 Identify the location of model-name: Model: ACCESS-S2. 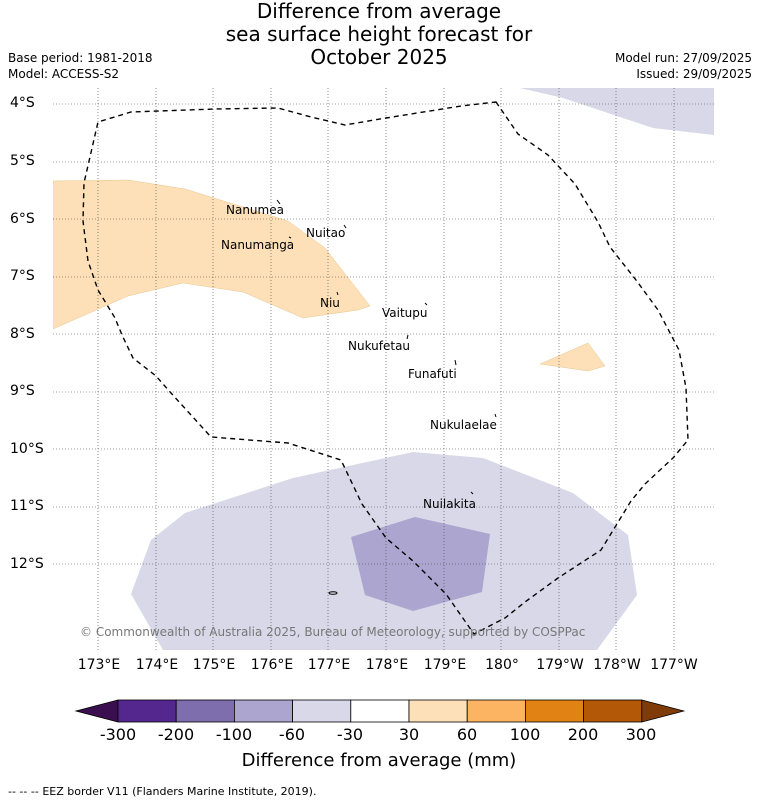
(64, 74).